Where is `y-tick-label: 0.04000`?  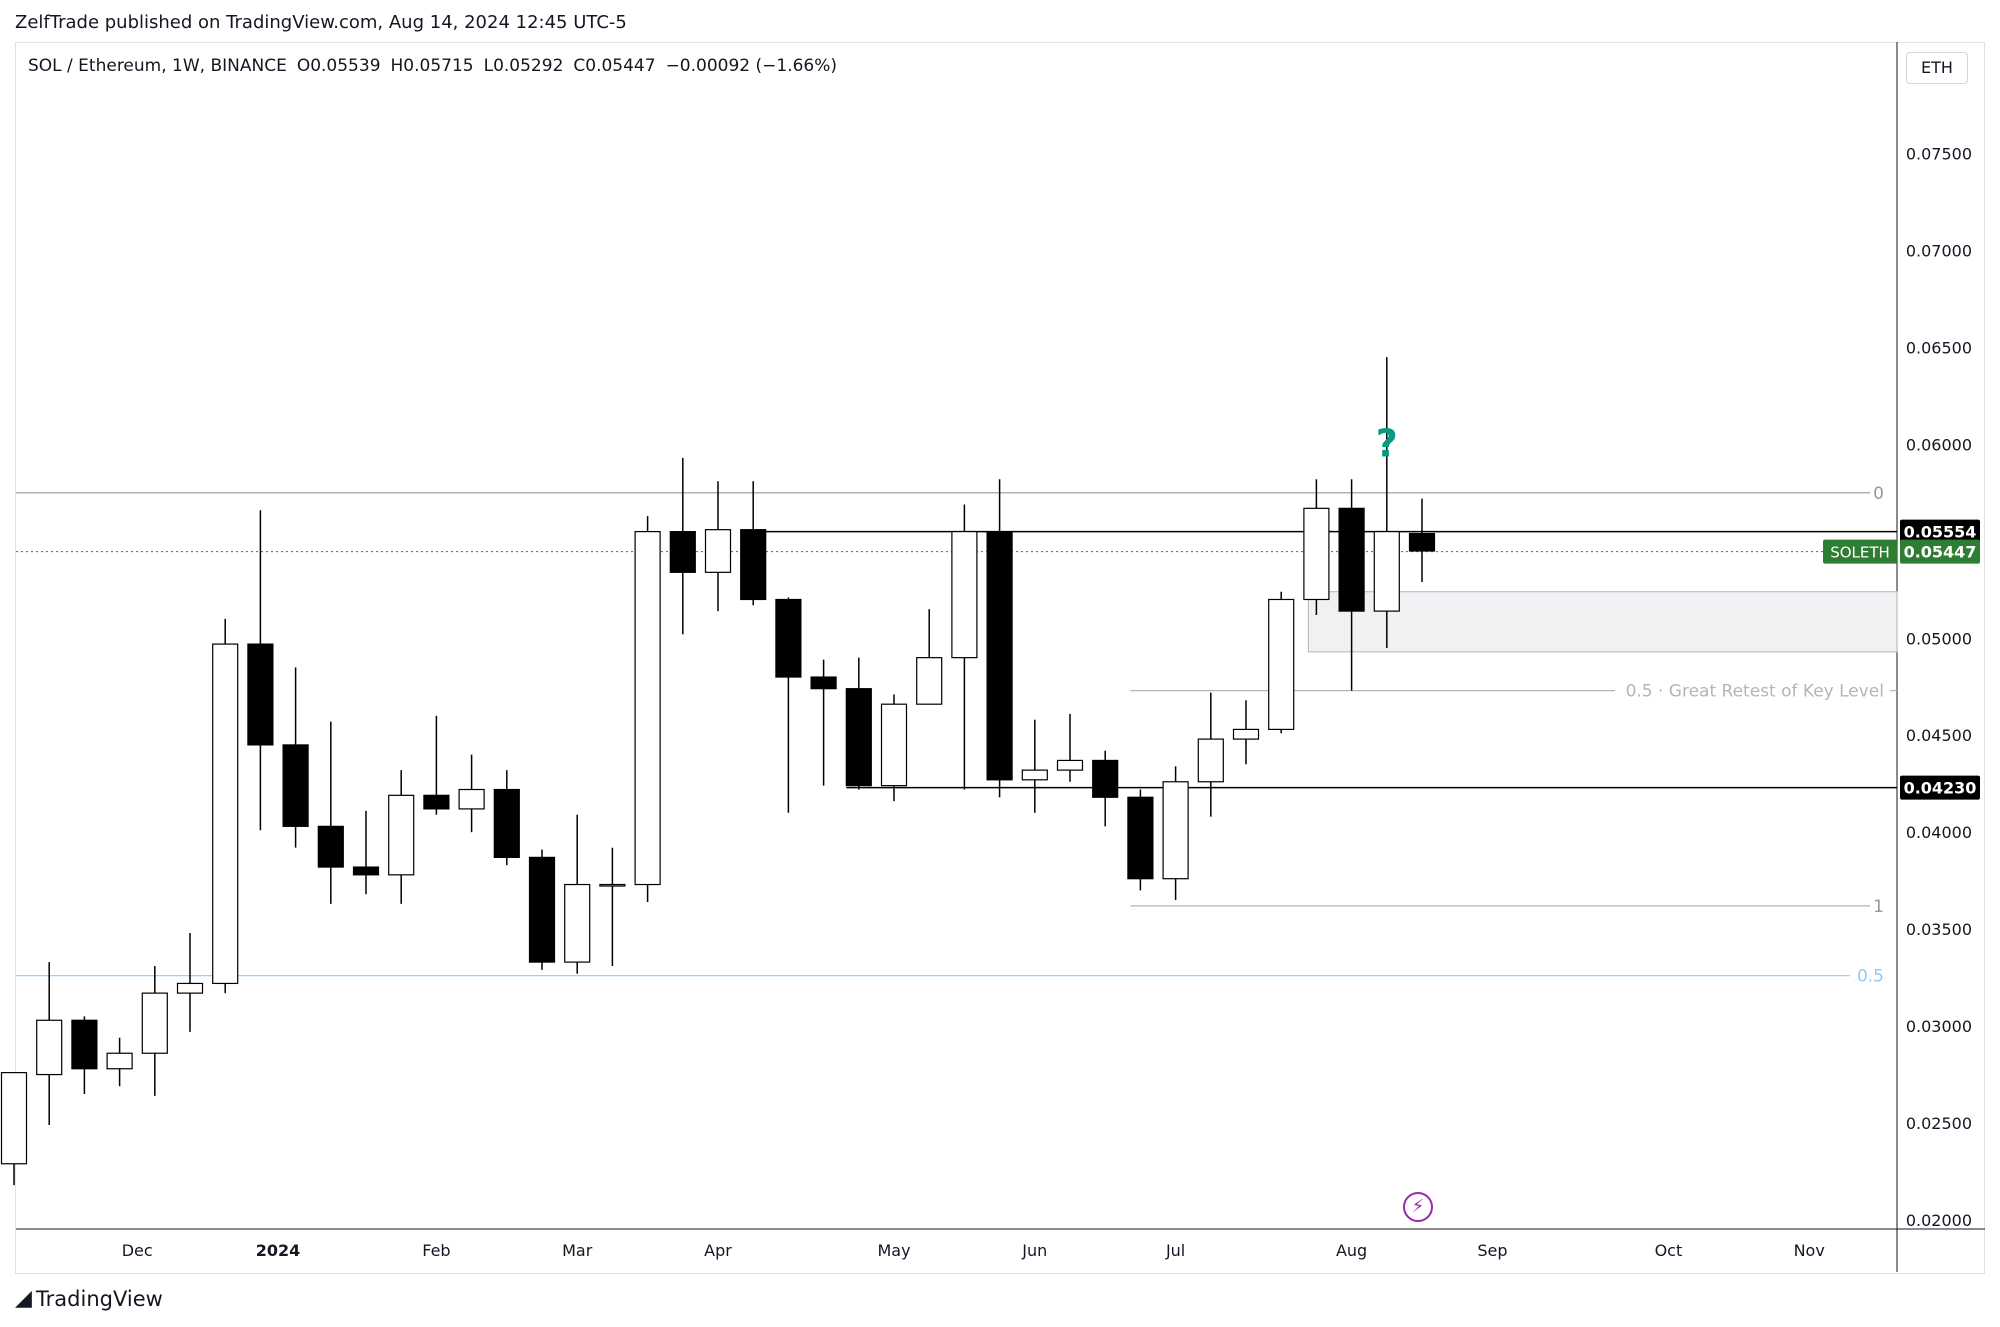 y-tick-label: 0.04000 is located at coordinates (1939, 832).